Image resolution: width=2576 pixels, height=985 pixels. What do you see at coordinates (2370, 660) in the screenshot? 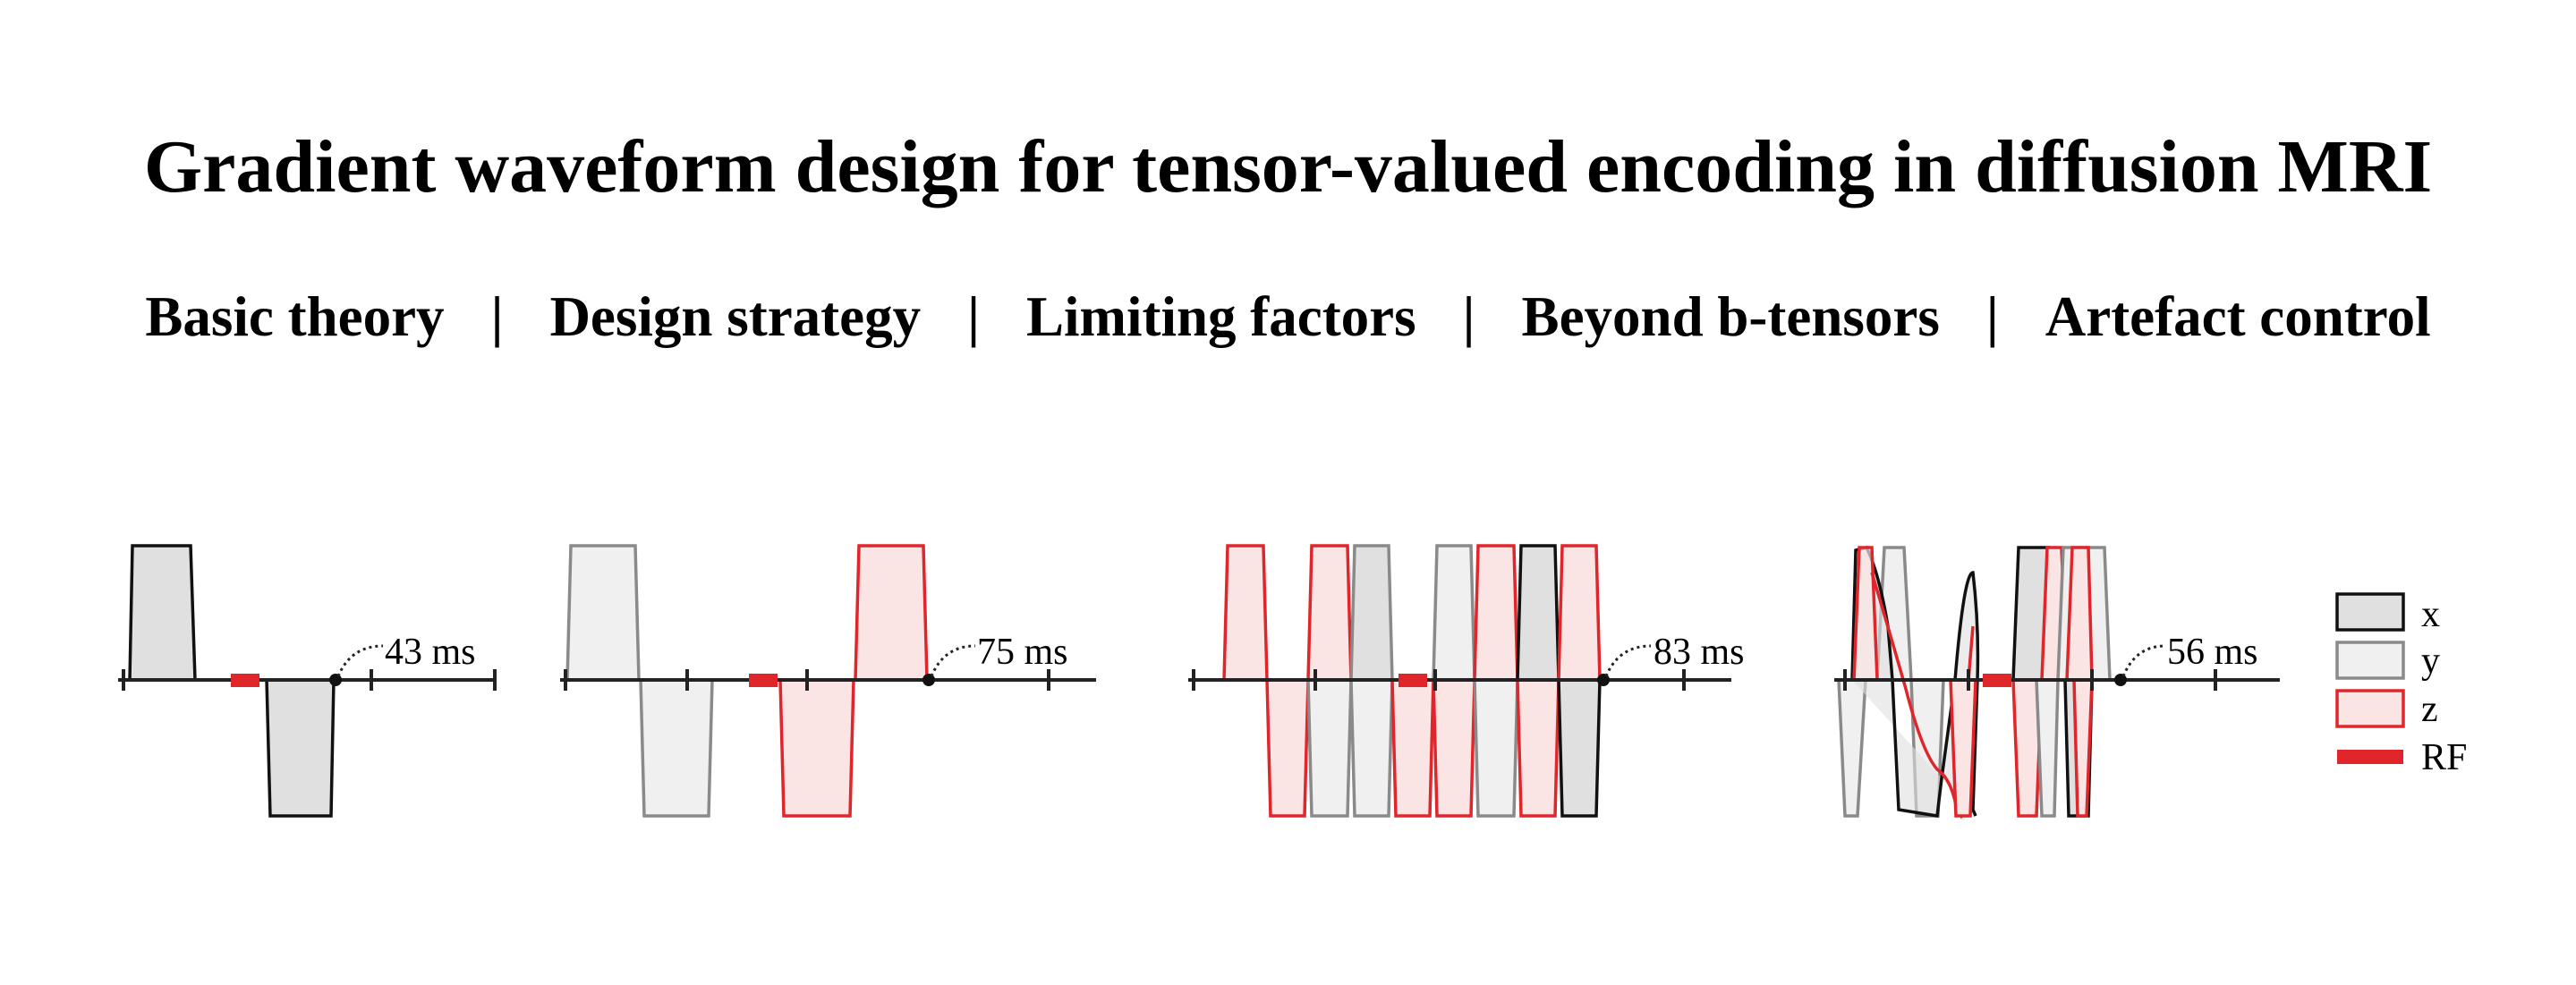
I see `legend-swatch-y` at bounding box center [2370, 660].